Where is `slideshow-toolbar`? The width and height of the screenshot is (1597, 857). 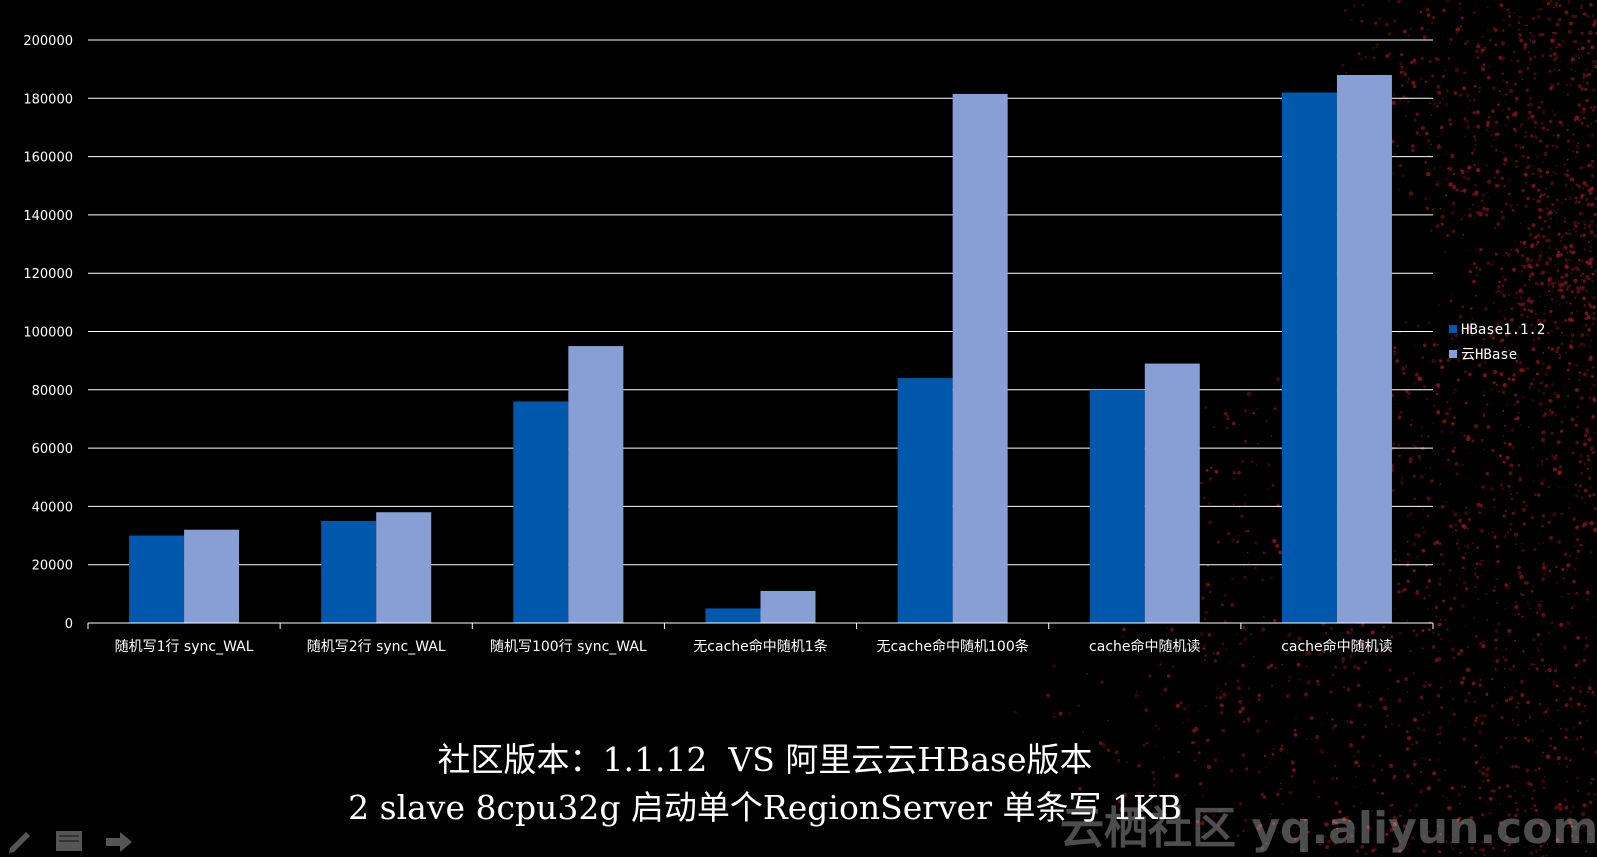 slideshow-toolbar is located at coordinates (70, 842).